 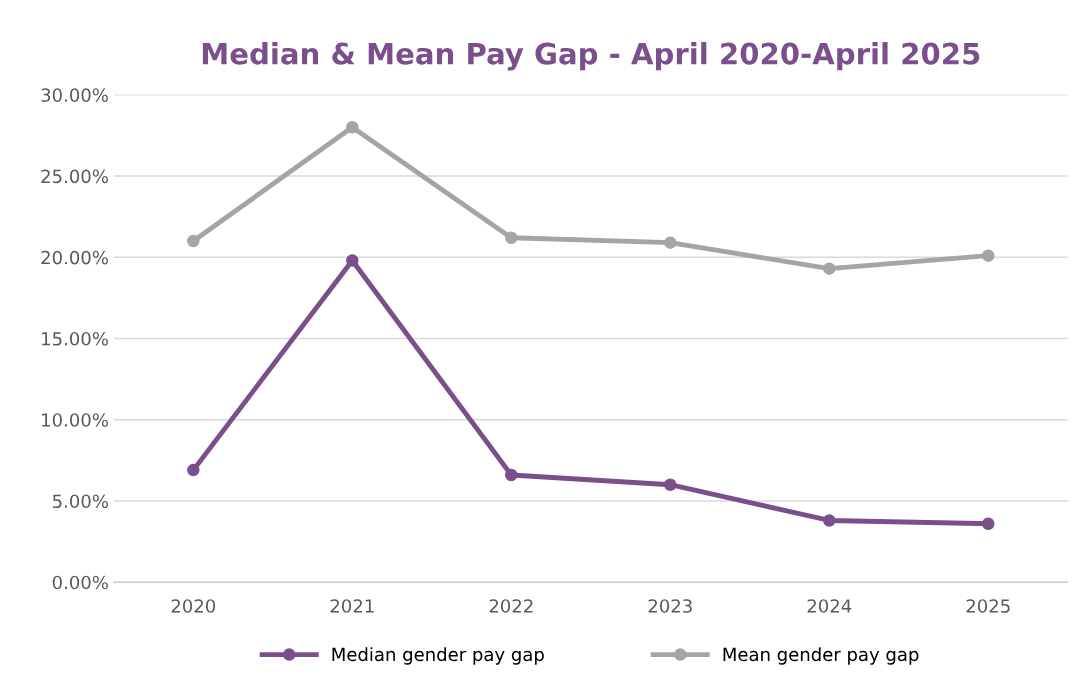 I want to click on x-tick-label: 2020, so click(x=193, y=606).